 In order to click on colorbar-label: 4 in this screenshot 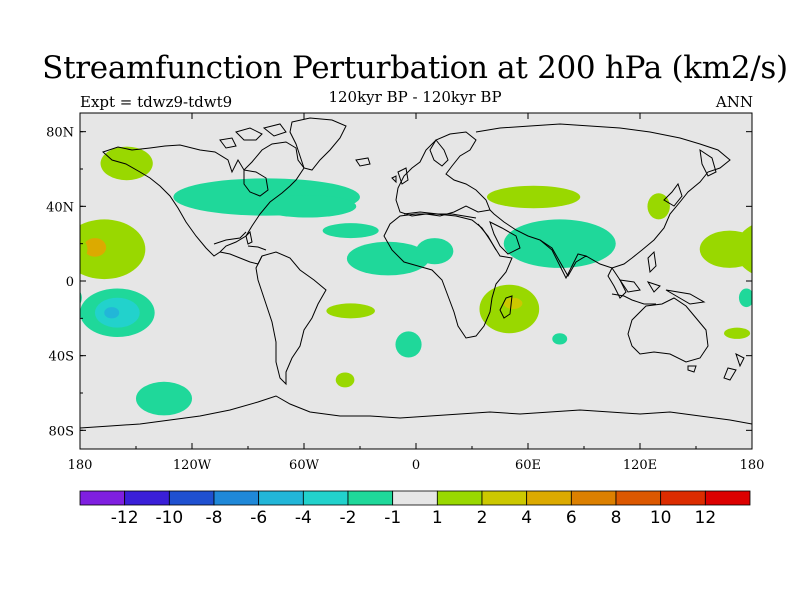, I will do `click(526, 518)`.